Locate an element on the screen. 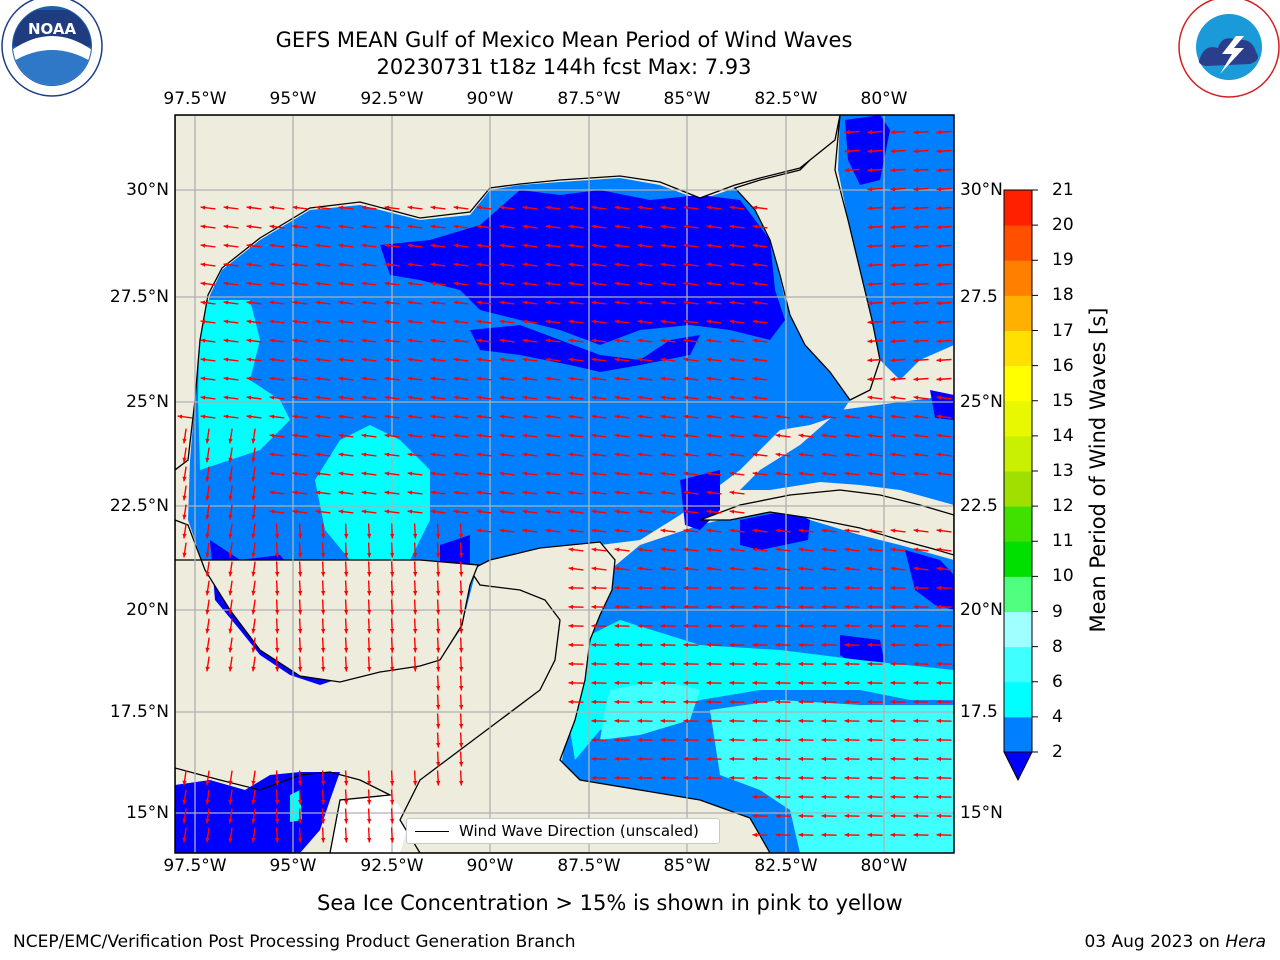  colorbar-tick-label: 2 is located at coordinates (1057, 752).